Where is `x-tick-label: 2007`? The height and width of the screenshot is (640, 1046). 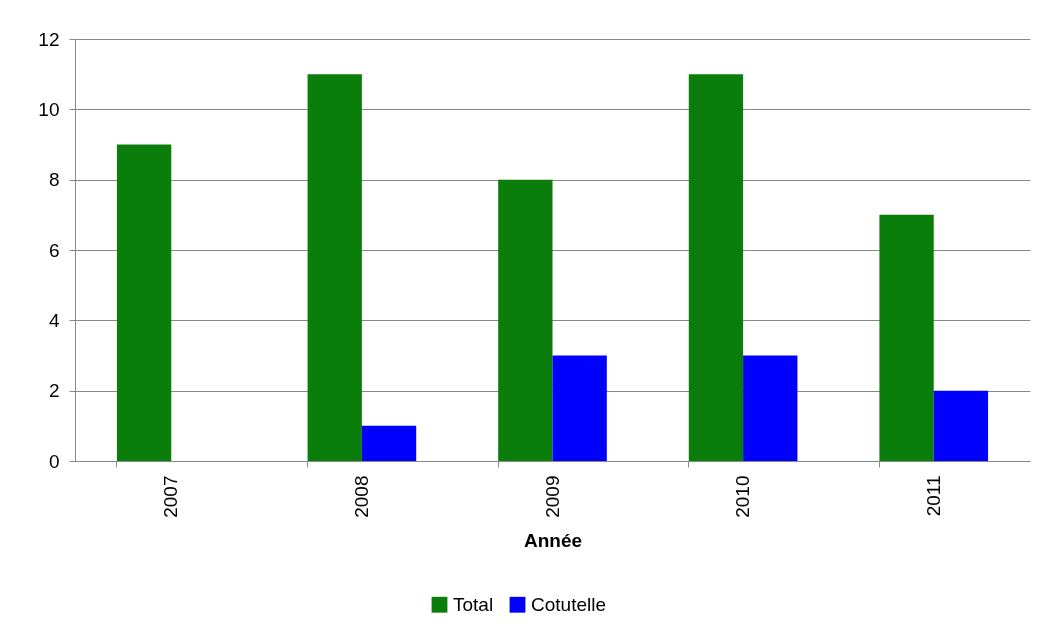 x-tick-label: 2007 is located at coordinates (171, 496).